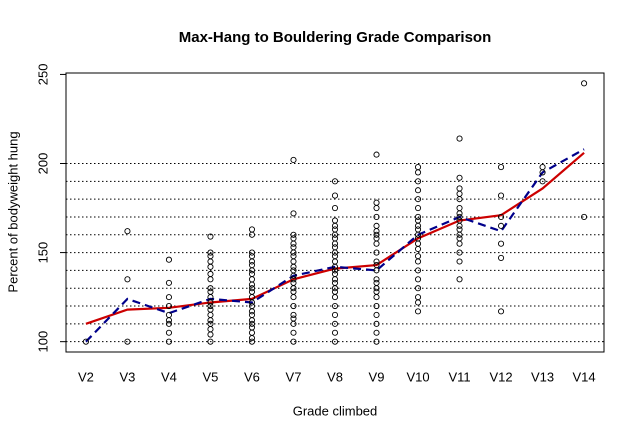 The width and height of the screenshot is (640, 441). Describe the element at coordinates (377, 376) in the screenshot. I see `x-tick-label: V9` at that location.